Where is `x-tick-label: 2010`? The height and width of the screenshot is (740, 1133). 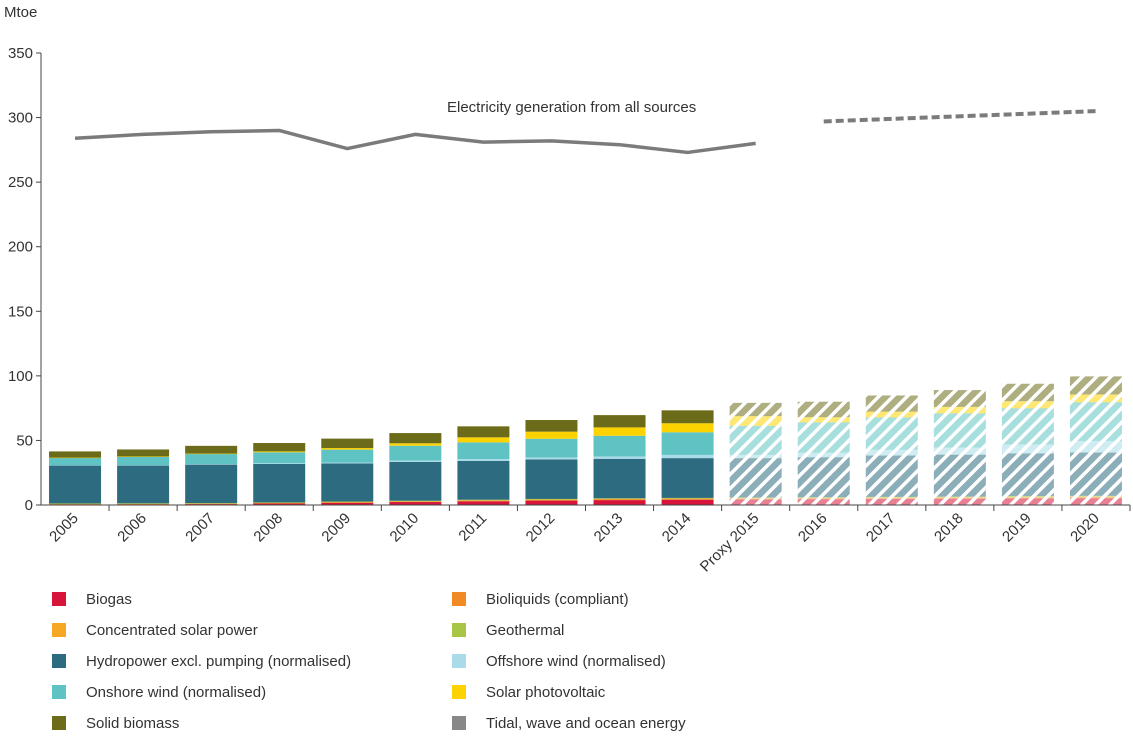 x-tick-label: 2010 is located at coordinates (405, 528).